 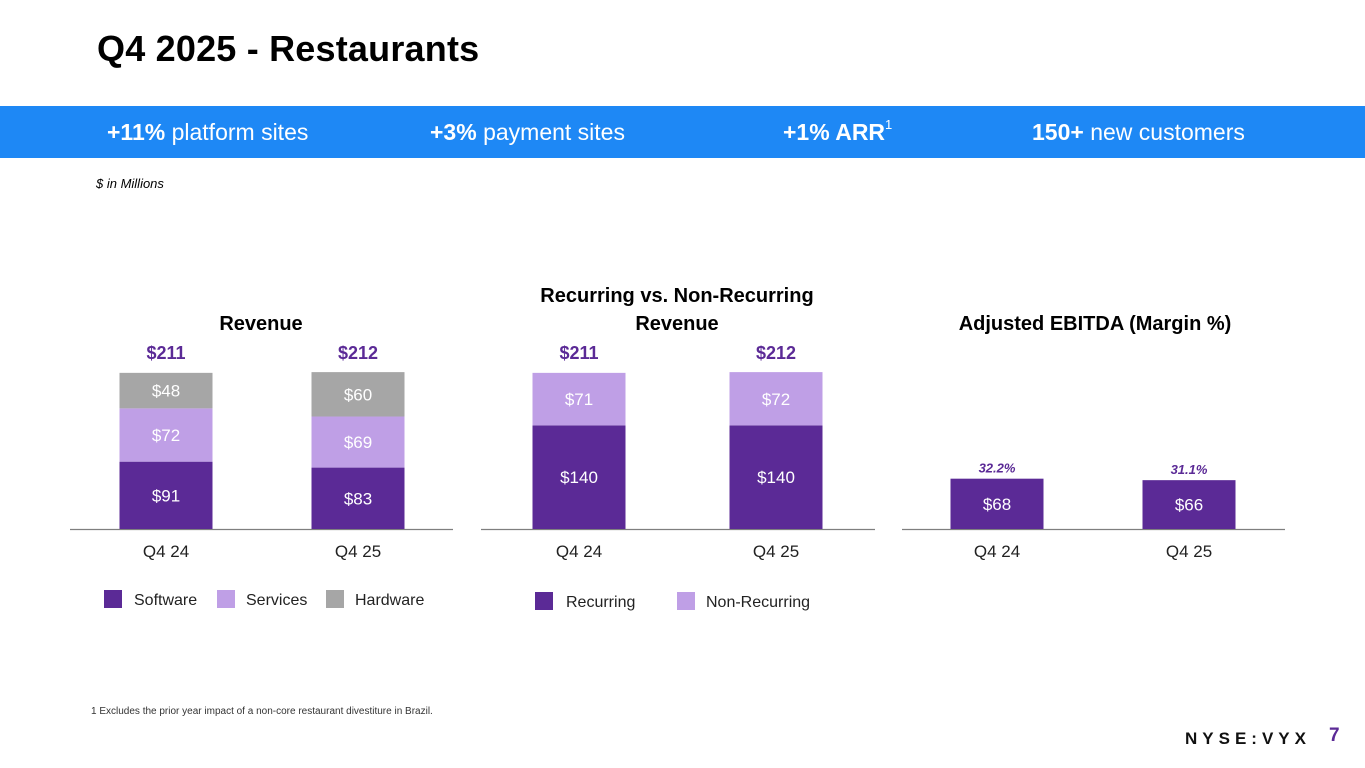 What do you see at coordinates (758, 602) in the screenshot?
I see `legend-label: Non-Recurring` at bounding box center [758, 602].